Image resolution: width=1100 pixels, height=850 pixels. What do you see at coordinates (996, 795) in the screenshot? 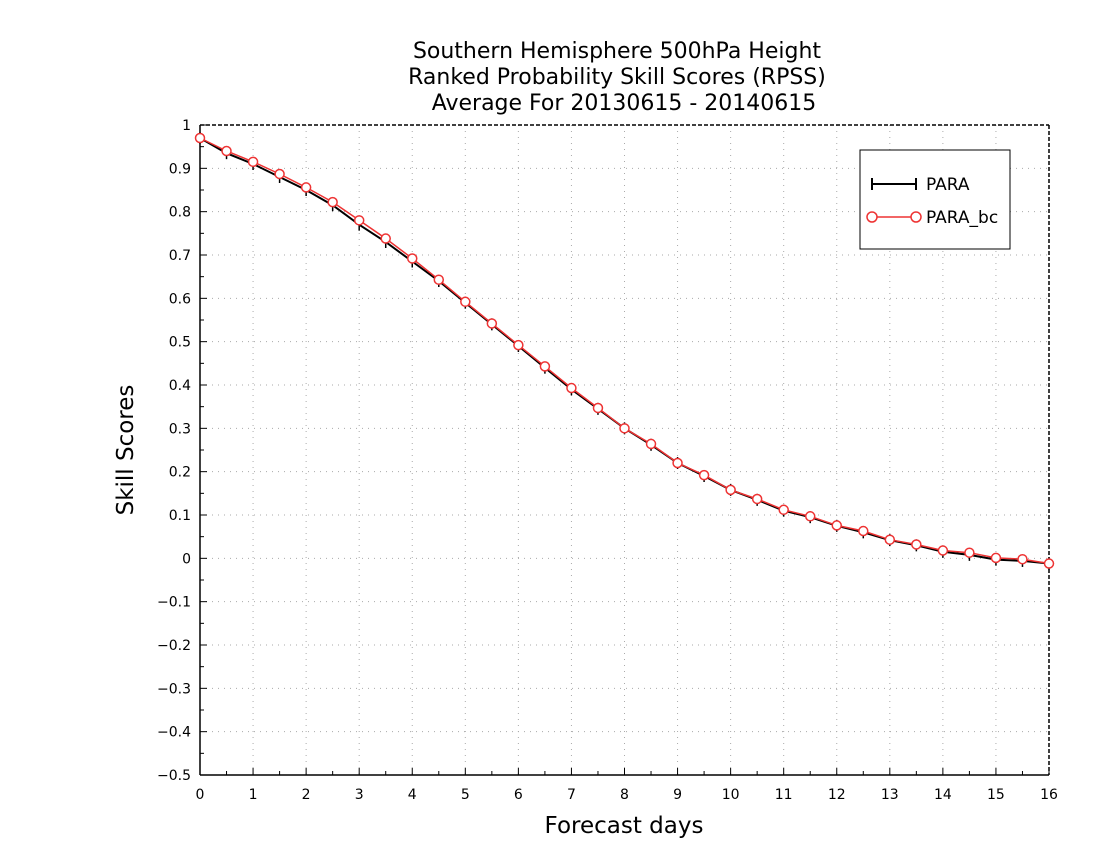
I see `x-tick-label: 15` at bounding box center [996, 795].